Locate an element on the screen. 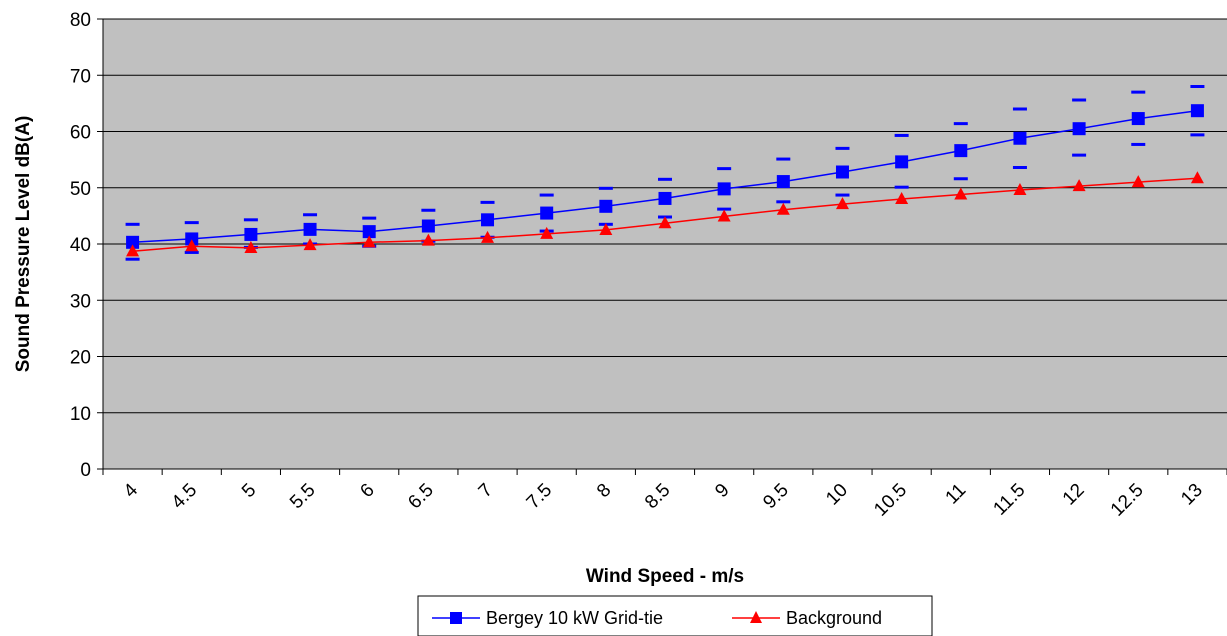  x-axis-title: Wind Speed - m/s is located at coordinates (665, 576).